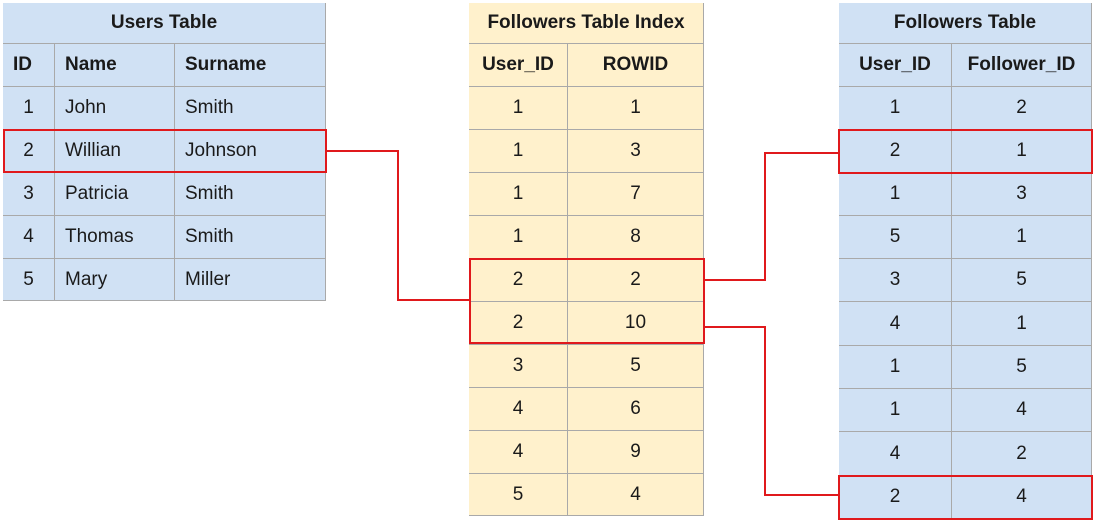  Describe the element at coordinates (636, 452) in the screenshot. I see `index-cell-rowid: 9` at that location.